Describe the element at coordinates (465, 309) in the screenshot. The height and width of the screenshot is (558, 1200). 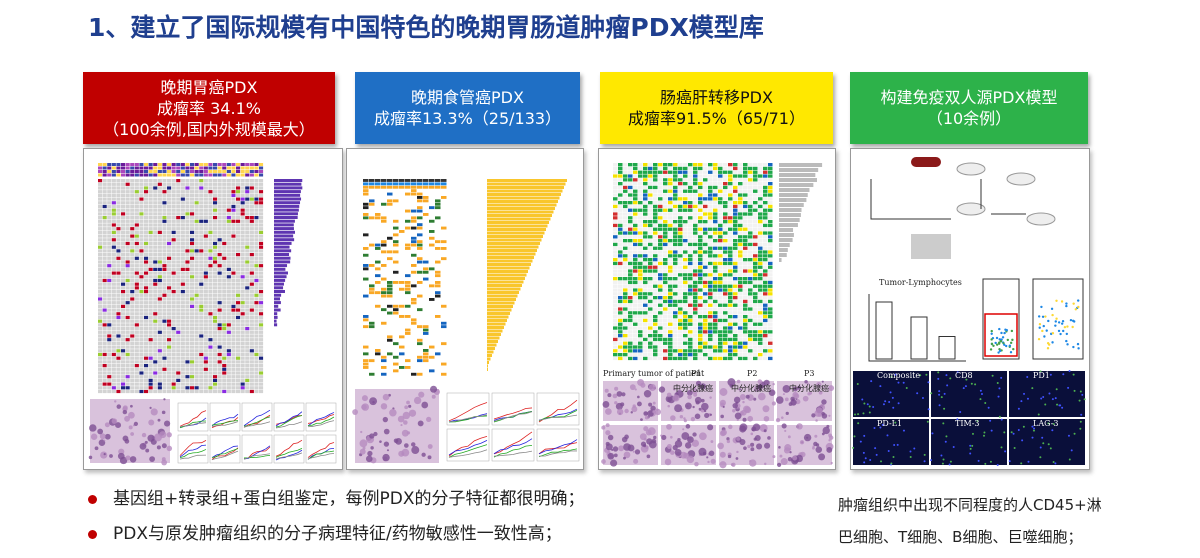
I see `panel-image` at that location.